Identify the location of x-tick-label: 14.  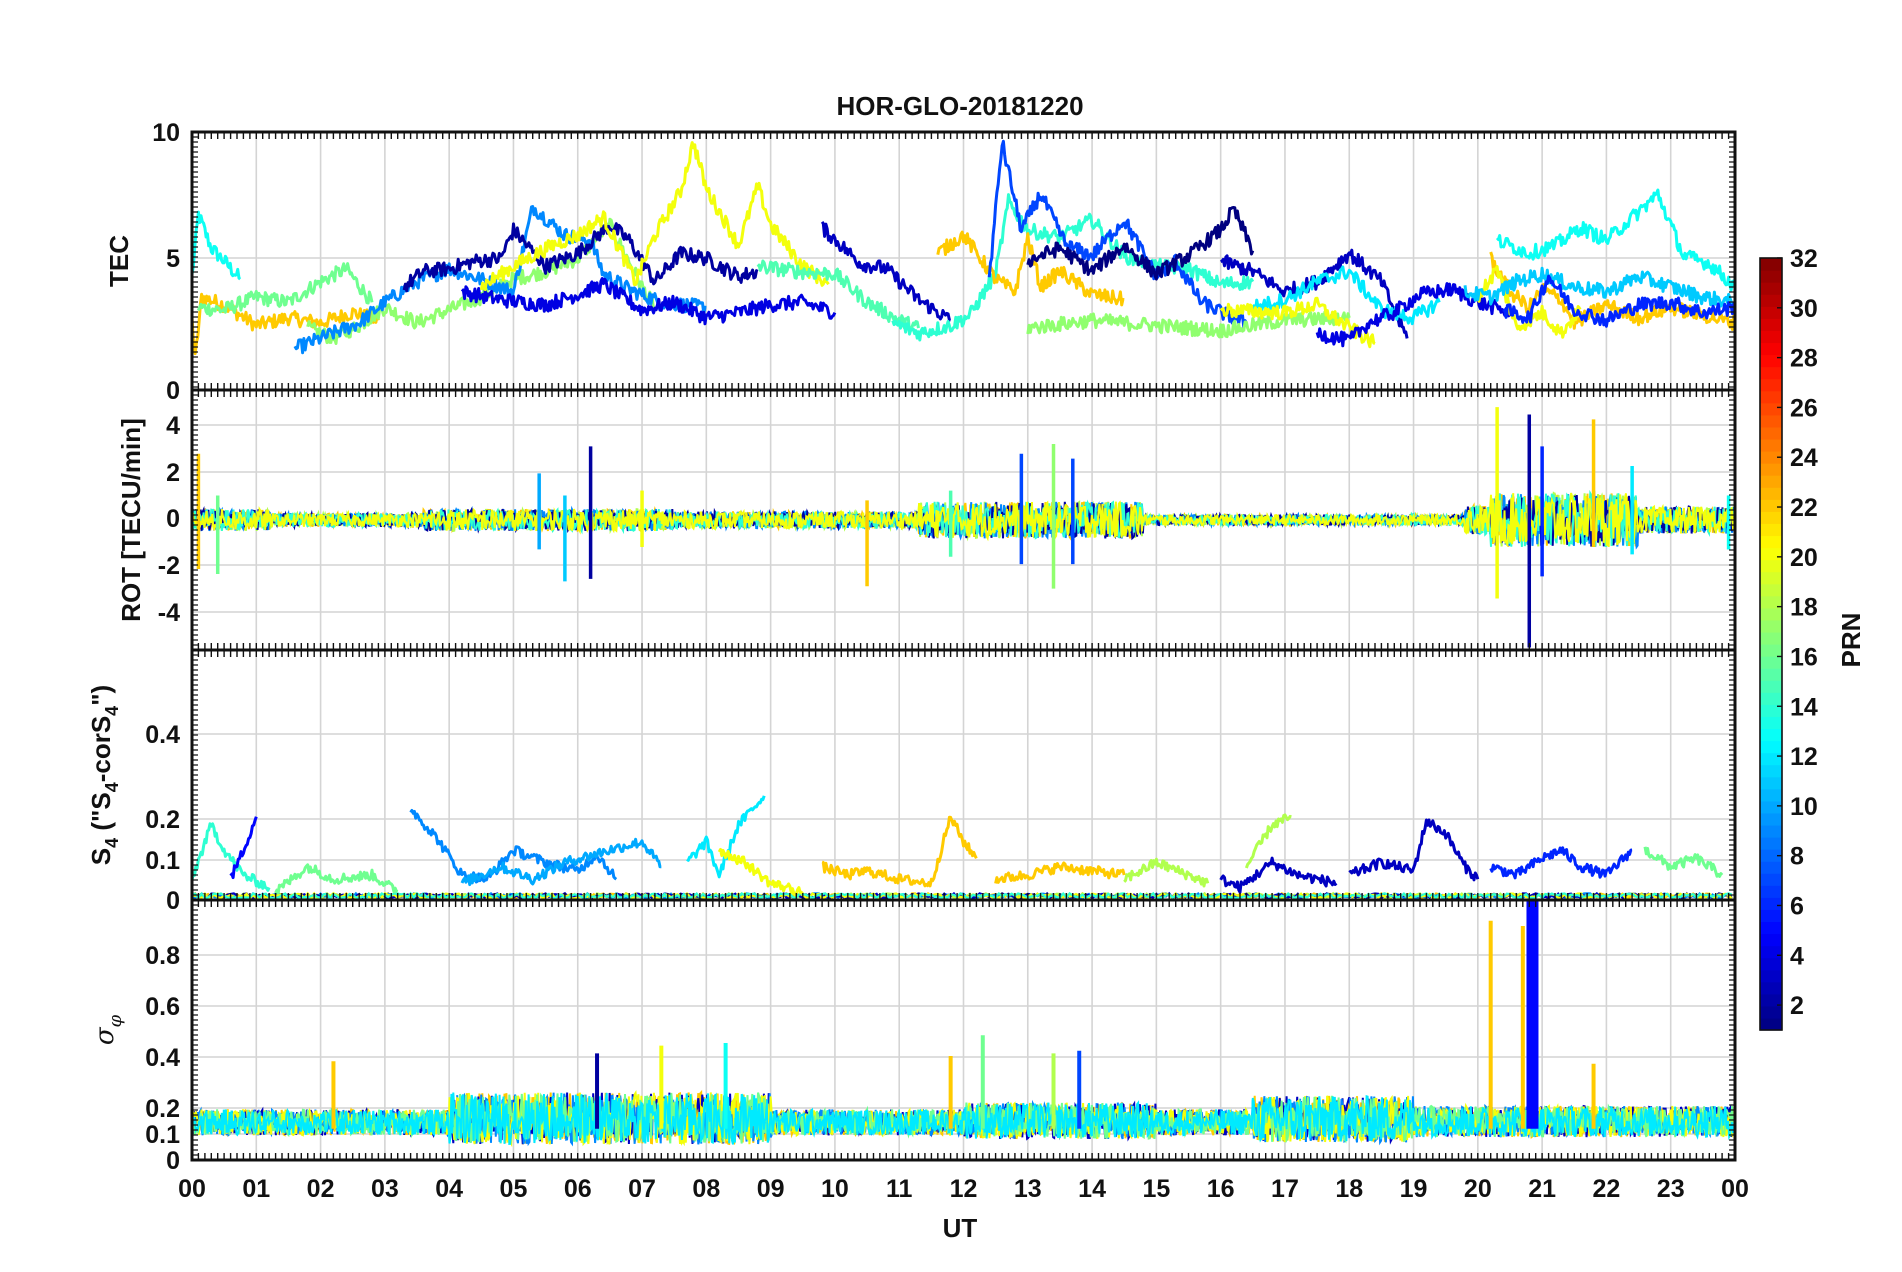
(1092, 1189).